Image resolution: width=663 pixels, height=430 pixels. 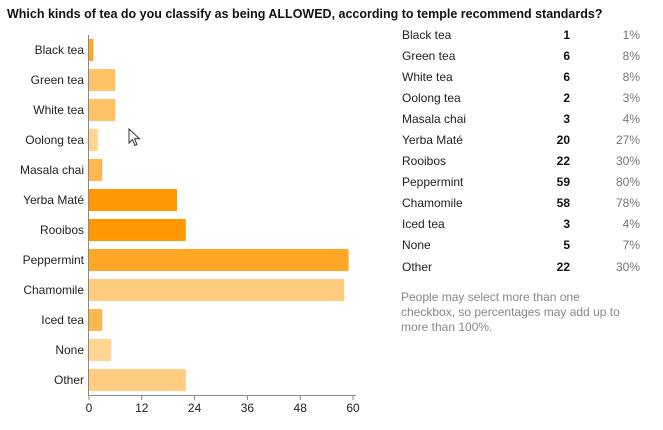 I want to click on table-row: White tea 6 8%, so click(x=521, y=76).